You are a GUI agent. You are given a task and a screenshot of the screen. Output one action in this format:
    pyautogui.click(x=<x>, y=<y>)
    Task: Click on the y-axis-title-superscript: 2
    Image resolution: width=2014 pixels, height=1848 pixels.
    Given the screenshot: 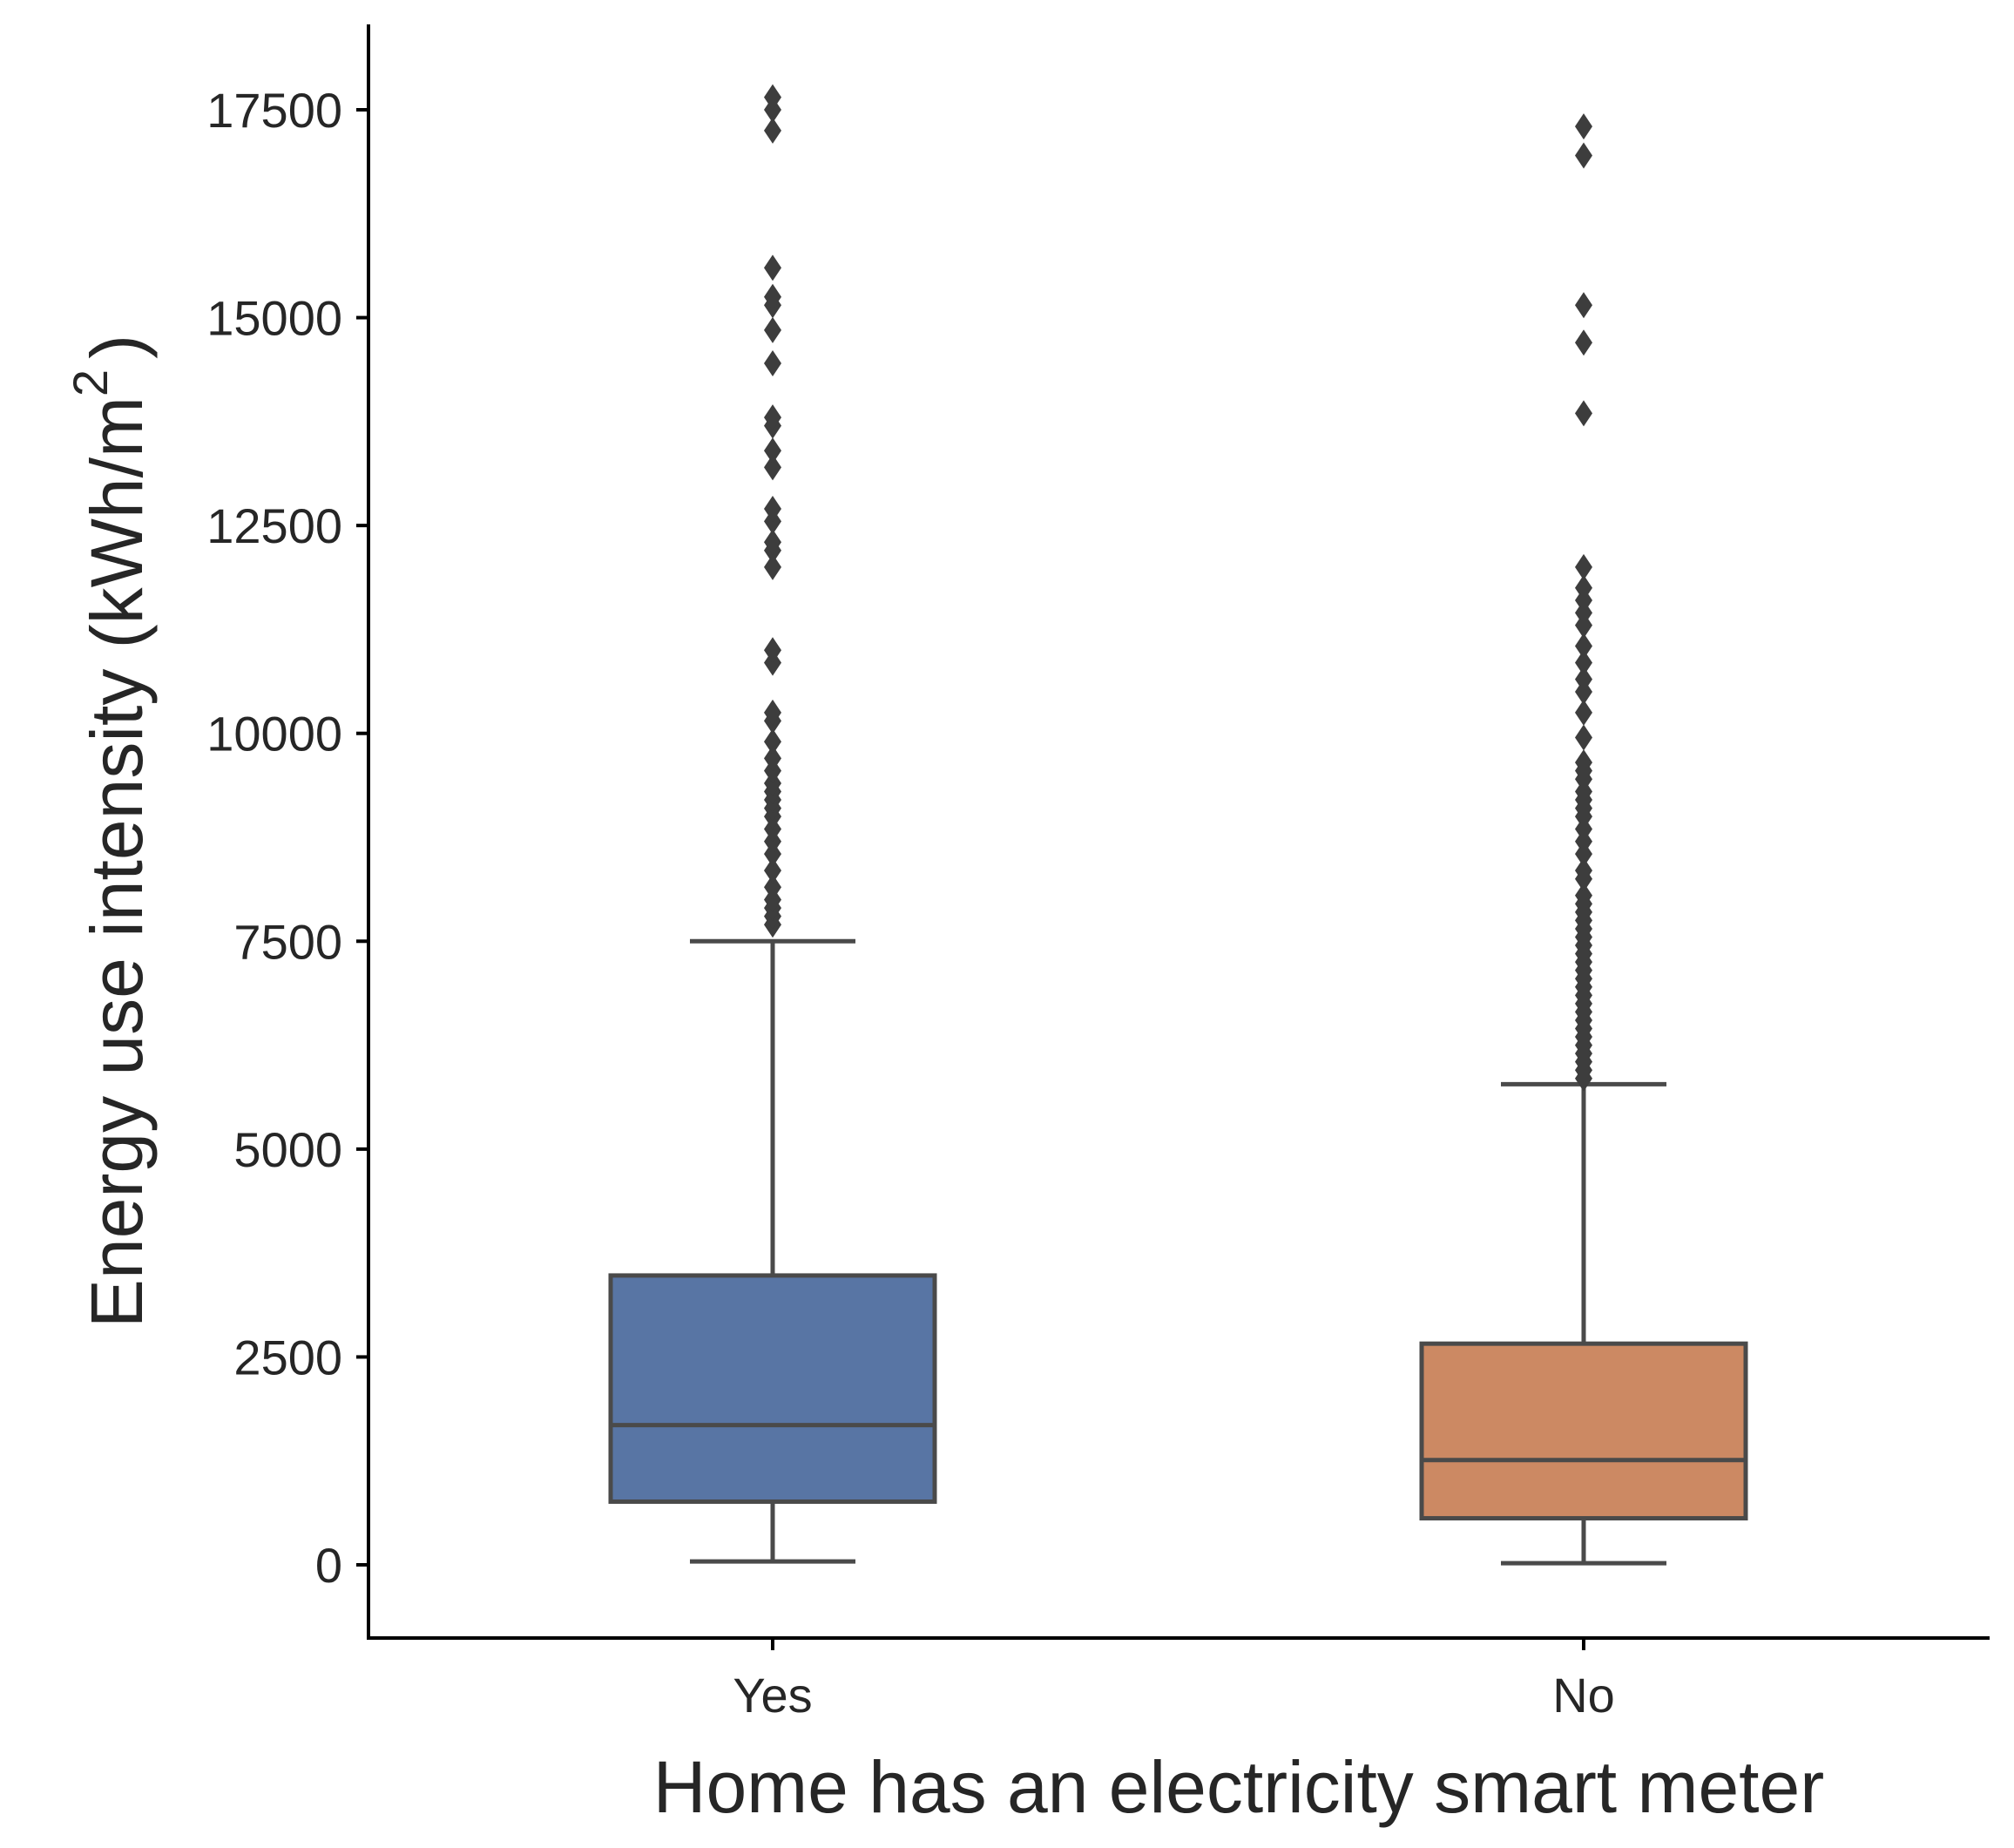 What is the action you would take?
    pyautogui.click(x=90, y=382)
    